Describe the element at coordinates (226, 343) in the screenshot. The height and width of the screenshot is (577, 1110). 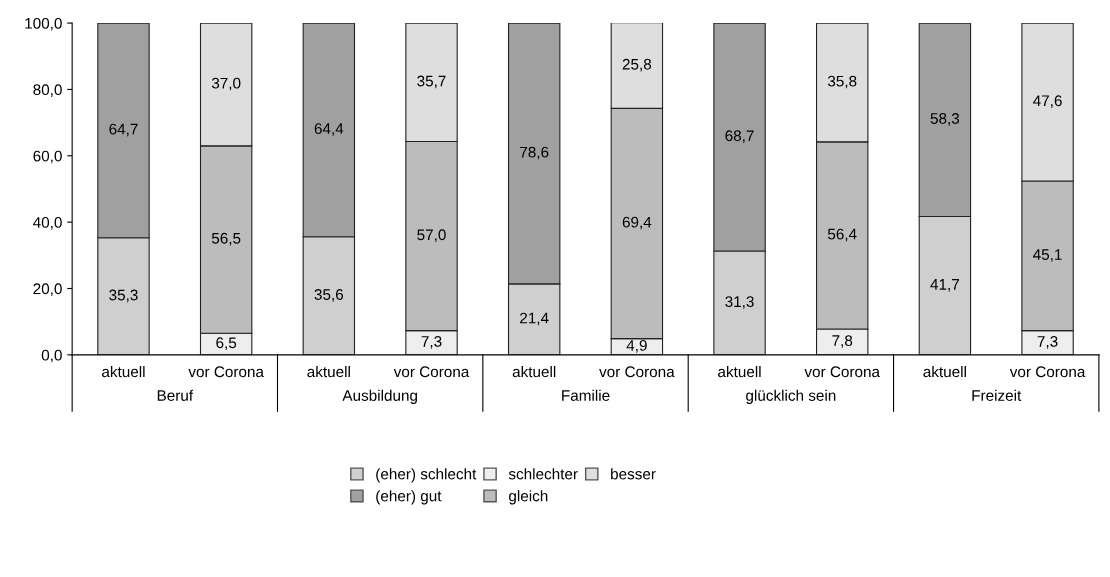
I see `data-label: 6,5` at that location.